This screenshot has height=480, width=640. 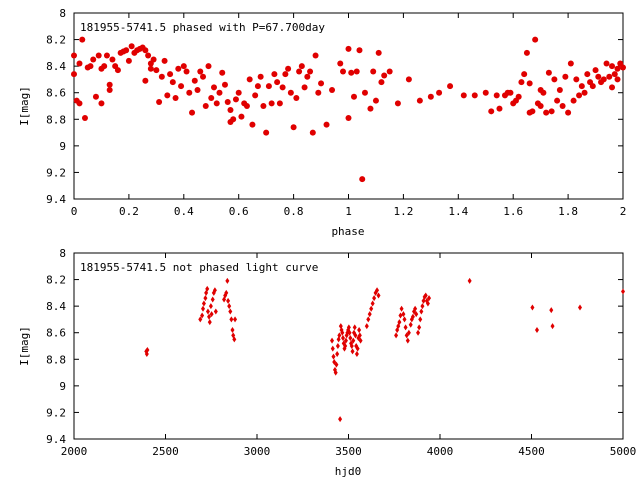 What do you see at coordinates (56, 199) in the screenshot?
I see `phased-y-tick-label: 9.4` at bounding box center [56, 199].